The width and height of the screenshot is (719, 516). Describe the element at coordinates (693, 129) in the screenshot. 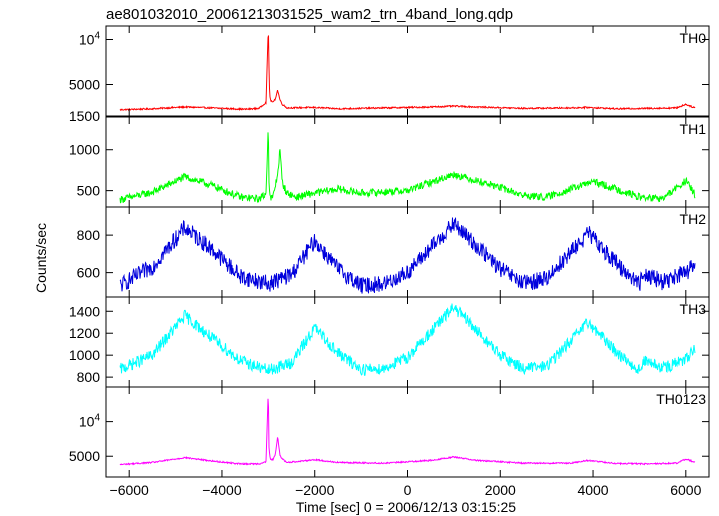

I see `panel-name-label: TH1` at that location.